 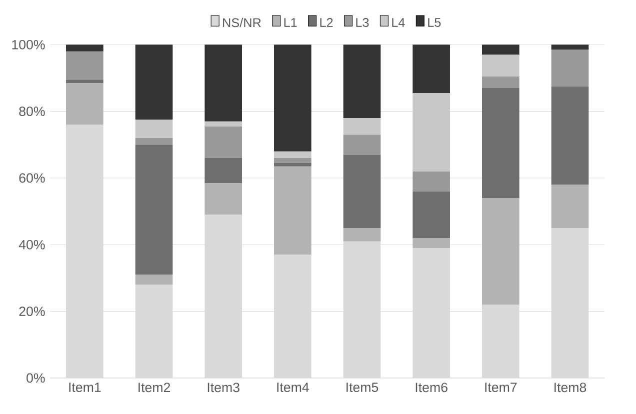 What do you see at coordinates (32, 178) in the screenshot?
I see `y-tick-label: 60%` at bounding box center [32, 178].